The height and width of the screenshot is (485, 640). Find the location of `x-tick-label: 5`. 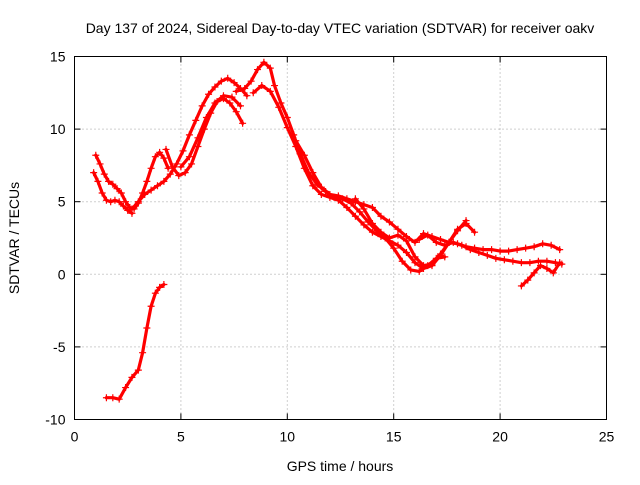

x-tick-label: 5 is located at coordinates (181, 437).